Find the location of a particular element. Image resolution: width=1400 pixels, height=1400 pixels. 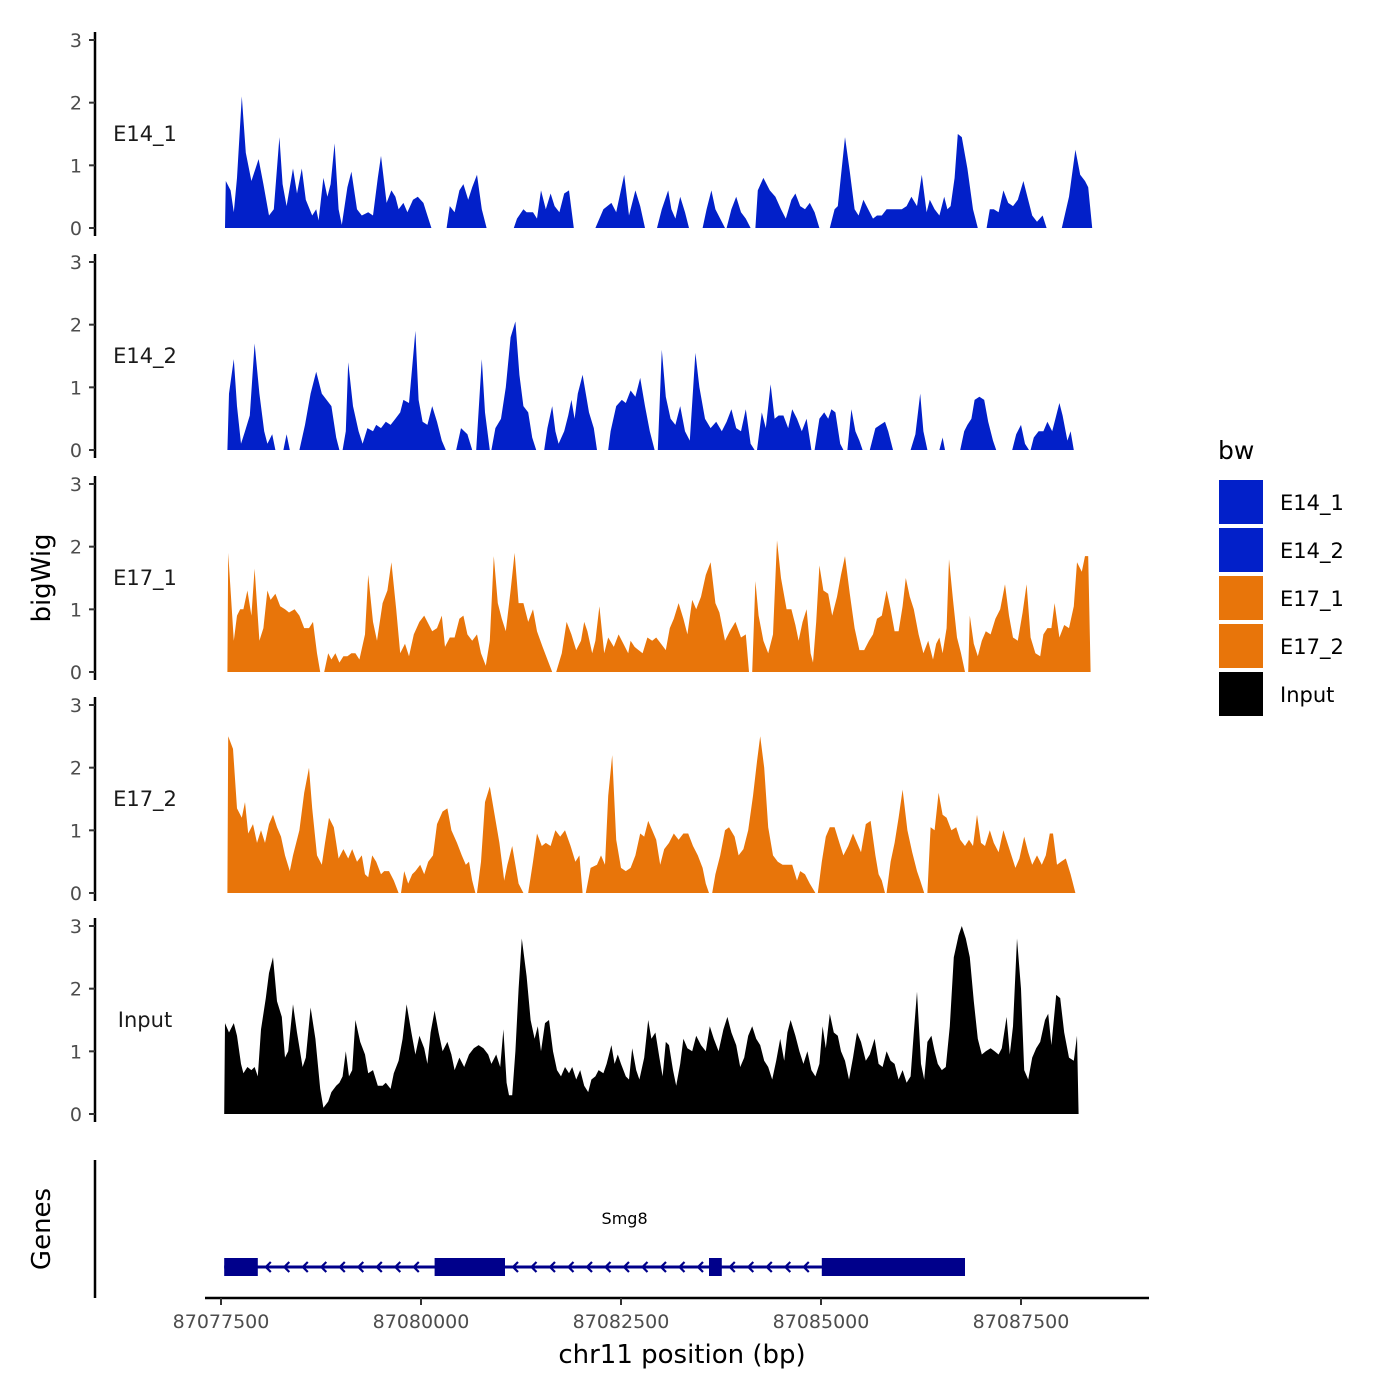

legend-item: E14_1 is located at coordinates (1281, 502).